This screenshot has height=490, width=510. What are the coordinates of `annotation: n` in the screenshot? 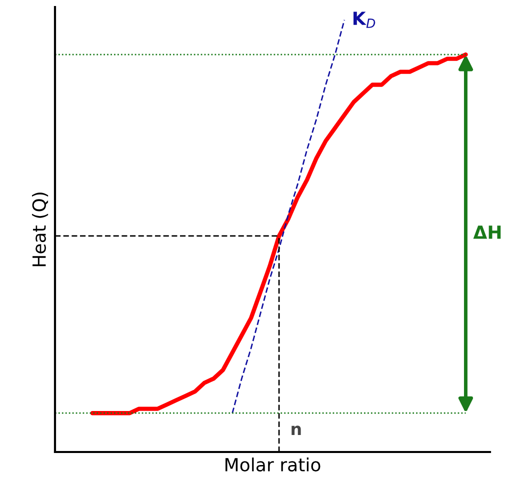 It's located at (296, 430).